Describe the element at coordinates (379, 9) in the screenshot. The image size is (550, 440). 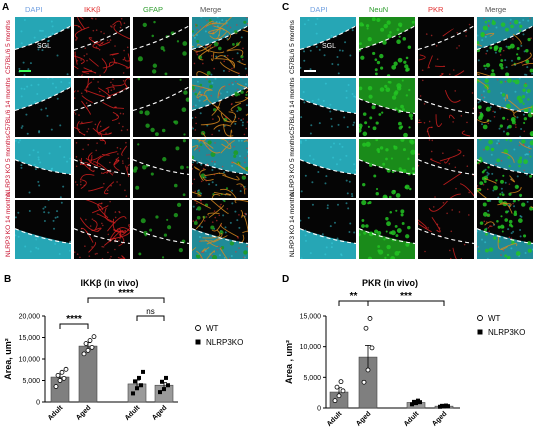
I see `panel-c-header-2: NeuN` at that location.